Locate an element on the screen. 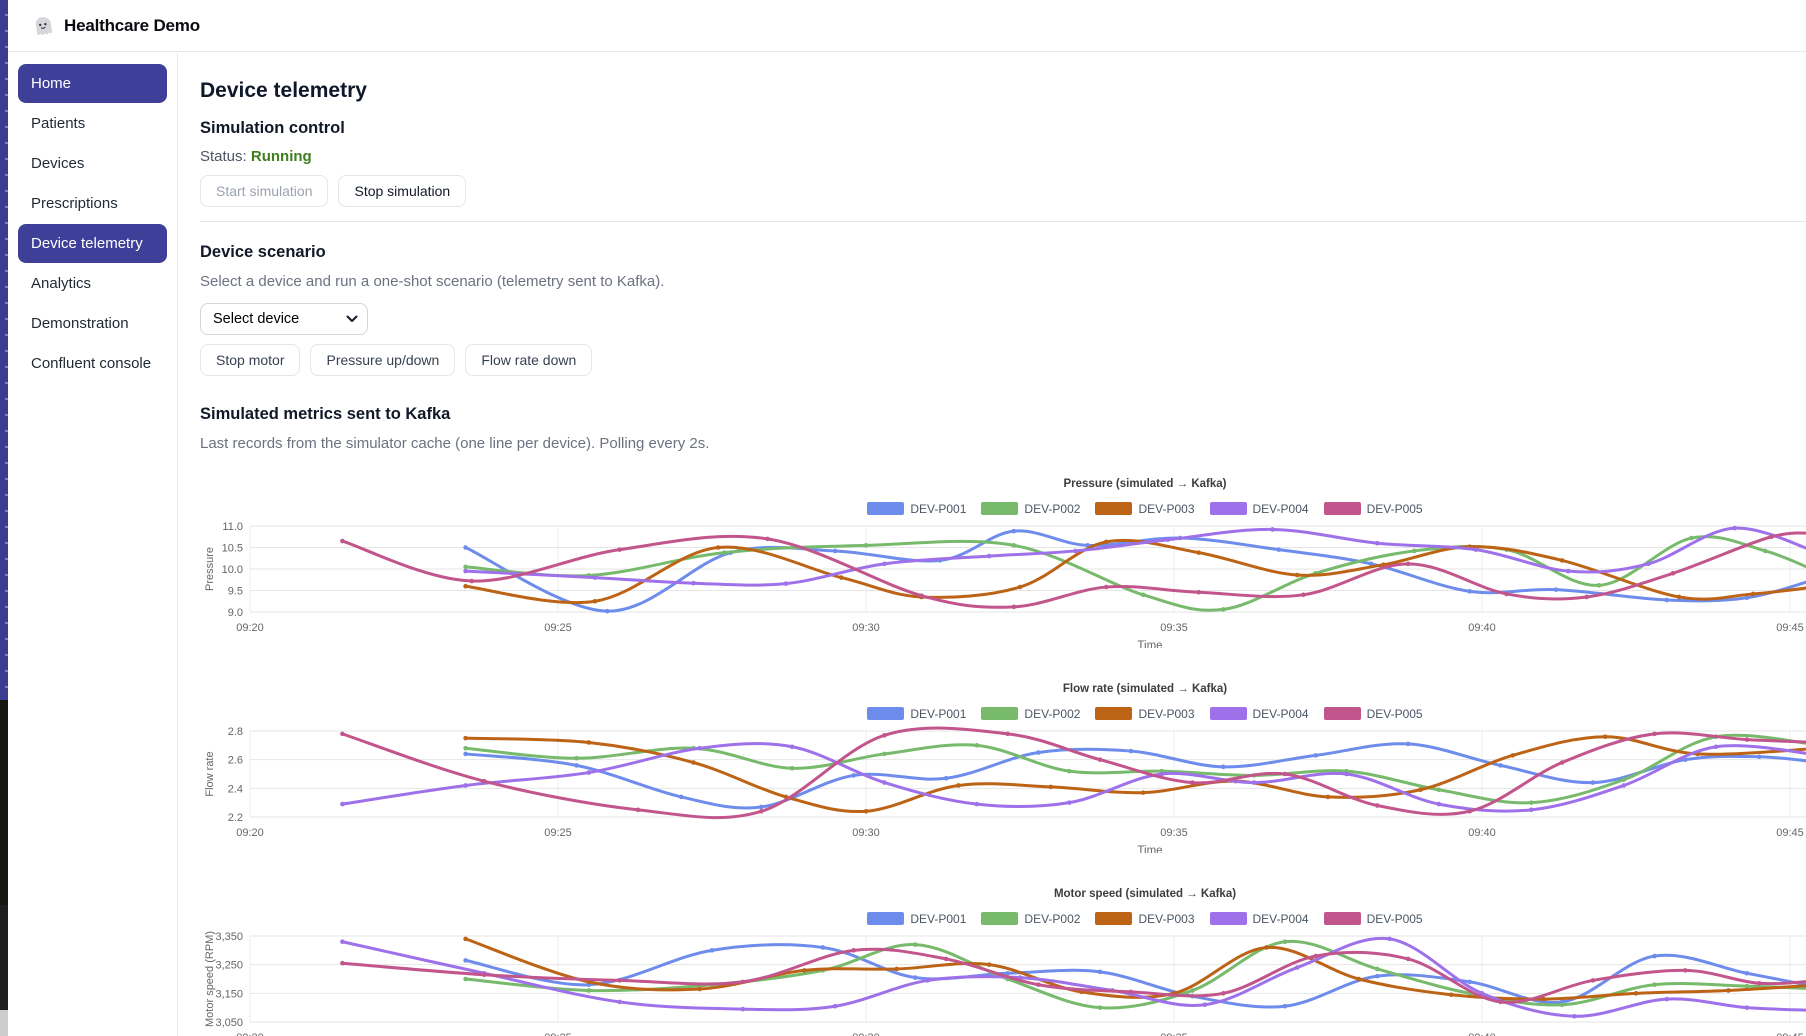 The width and height of the screenshot is (1806, 1036). stop-motor-button: Stop motor is located at coordinates (250, 360).